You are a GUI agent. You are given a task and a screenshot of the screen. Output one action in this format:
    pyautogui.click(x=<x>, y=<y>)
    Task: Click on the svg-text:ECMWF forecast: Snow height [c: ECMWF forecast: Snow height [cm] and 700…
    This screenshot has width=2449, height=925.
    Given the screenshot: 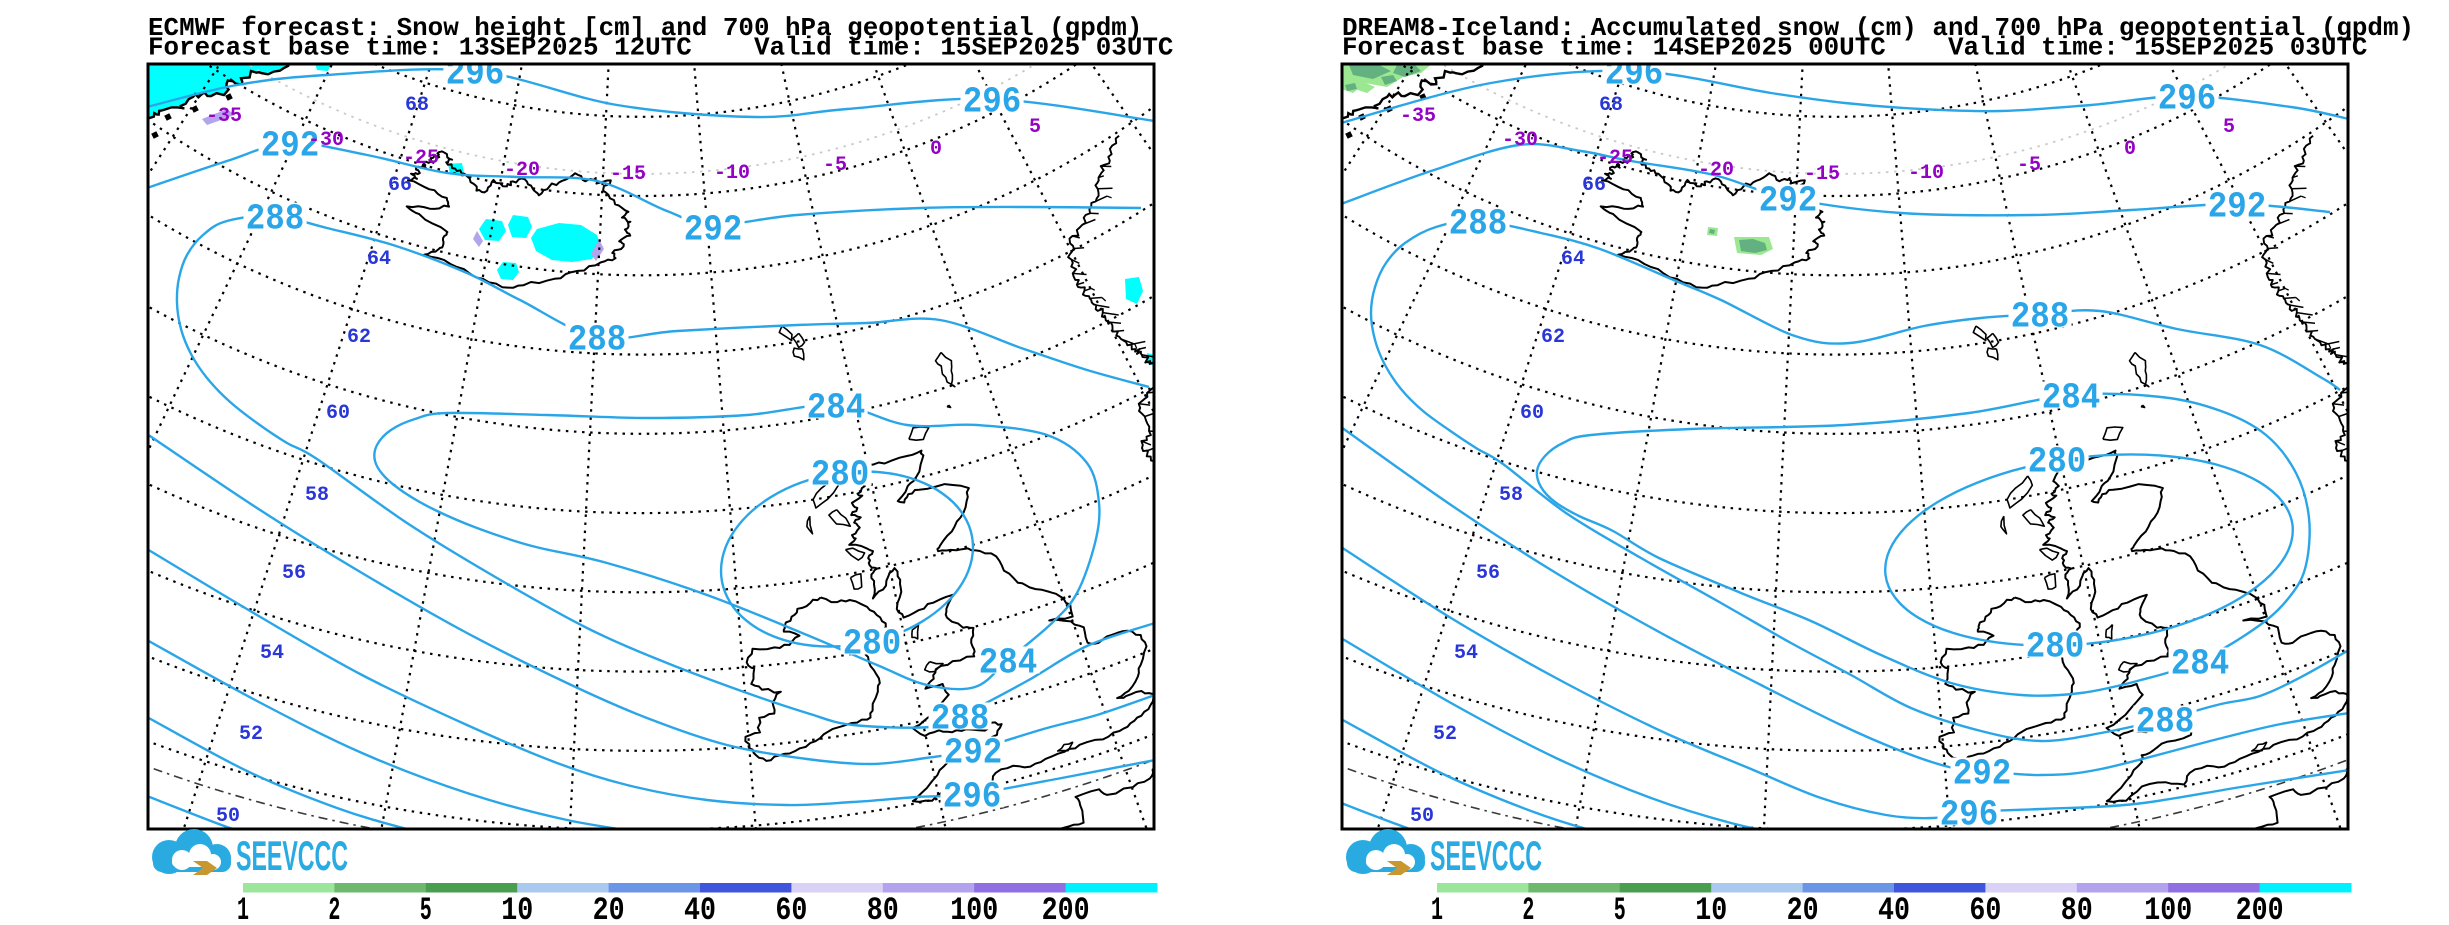 What is the action you would take?
    pyautogui.click(x=645, y=28)
    